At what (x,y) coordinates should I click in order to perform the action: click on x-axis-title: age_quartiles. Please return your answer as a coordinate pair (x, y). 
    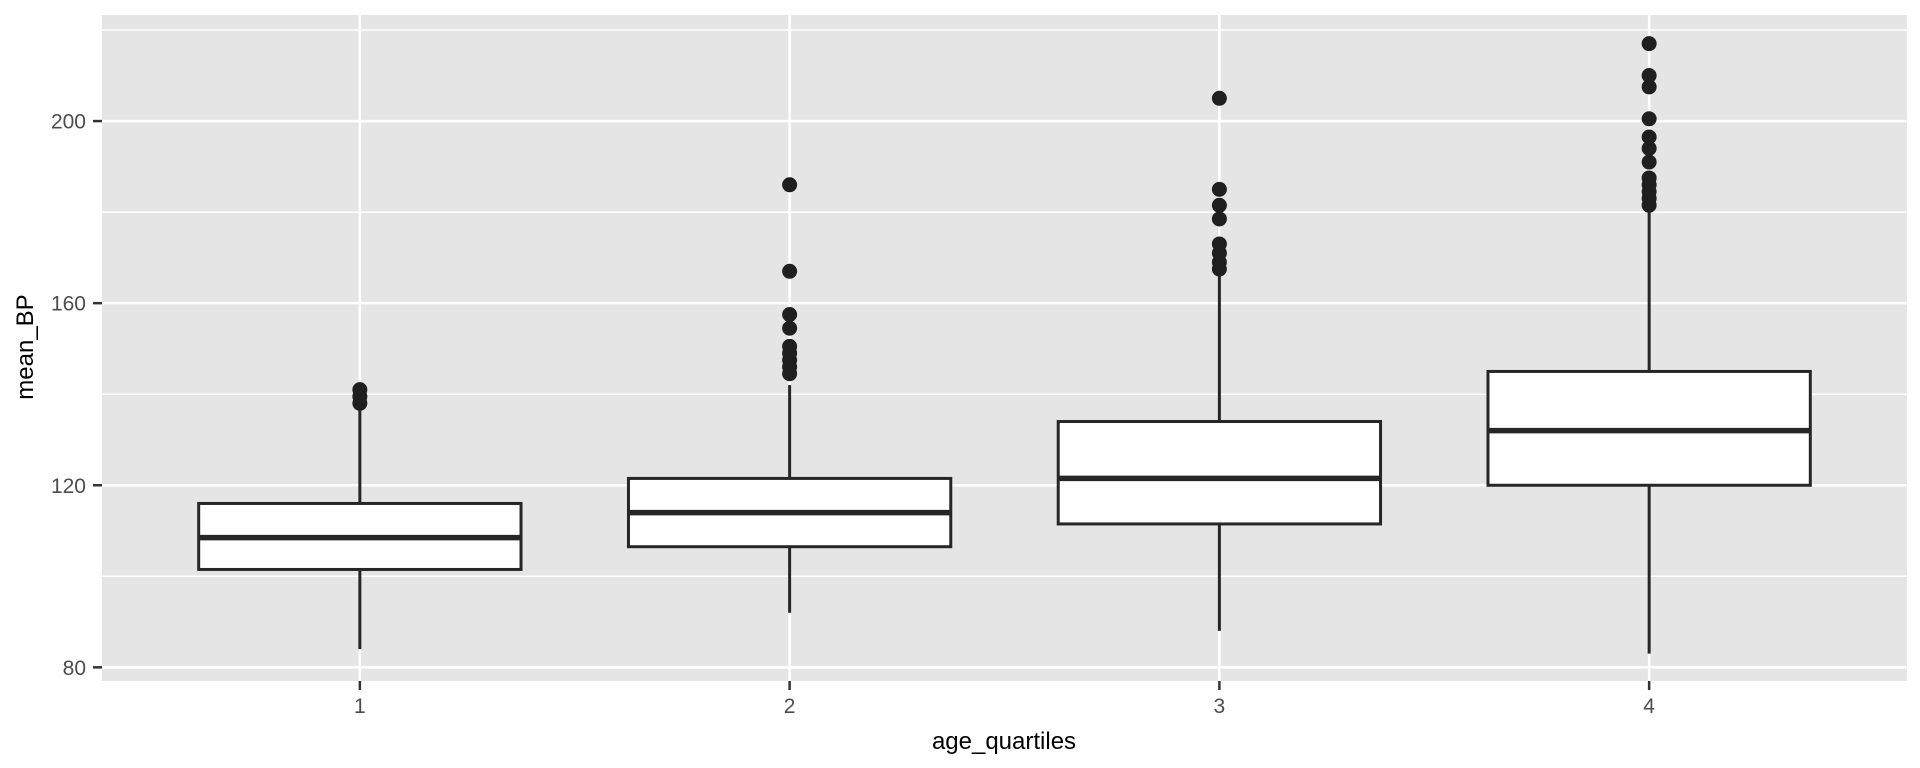
    Looking at the image, I should click on (1004, 741).